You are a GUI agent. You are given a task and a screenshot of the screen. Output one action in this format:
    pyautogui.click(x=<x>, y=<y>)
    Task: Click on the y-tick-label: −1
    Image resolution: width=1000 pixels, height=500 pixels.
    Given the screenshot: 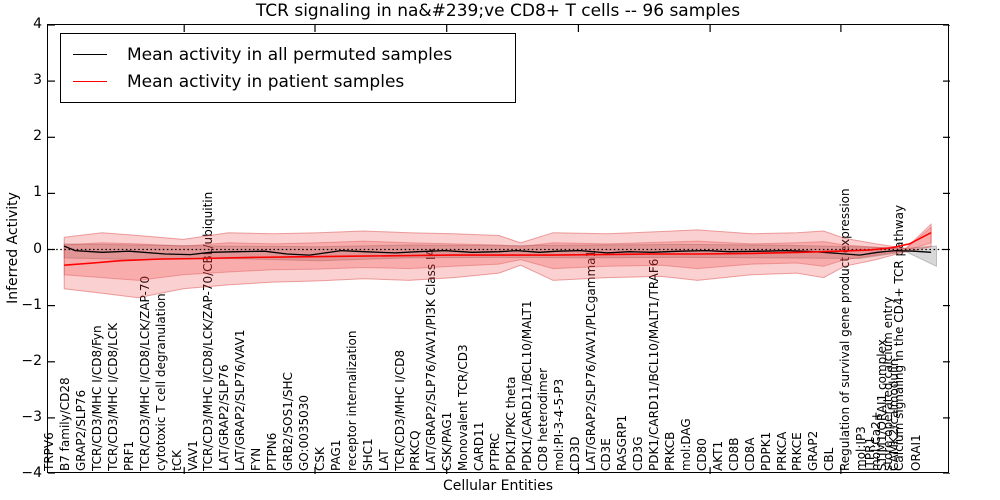 What is the action you would take?
    pyautogui.click(x=31, y=304)
    